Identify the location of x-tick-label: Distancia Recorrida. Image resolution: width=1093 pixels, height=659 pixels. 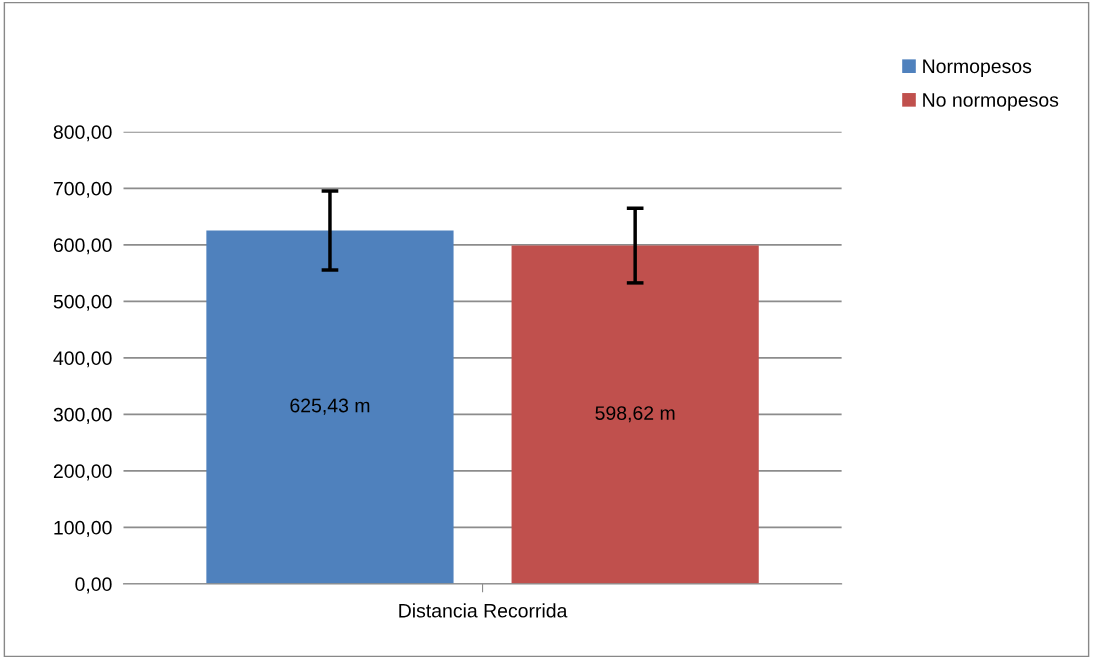
(483, 610).